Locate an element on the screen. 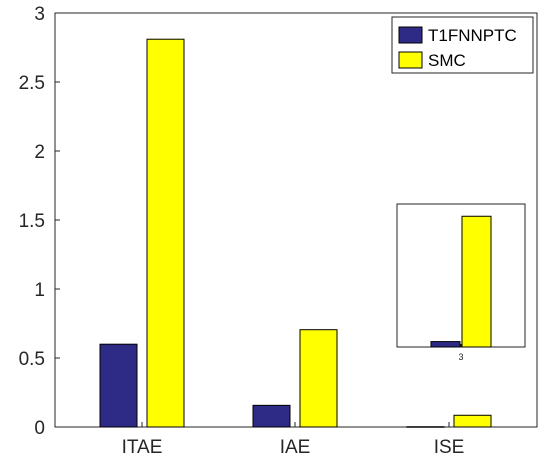 The height and width of the screenshot is (463, 550). bar-t1fnnptc-iae is located at coordinates (271, 416).